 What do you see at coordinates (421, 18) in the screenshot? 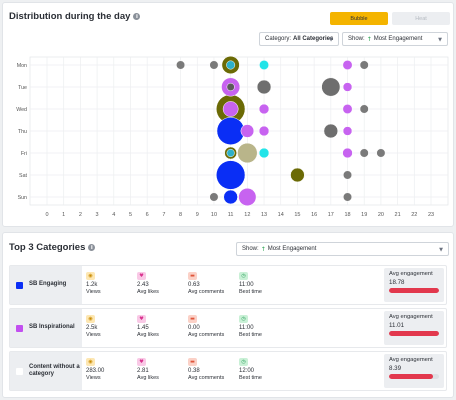
I see `heat-toggle-button: Heat` at bounding box center [421, 18].